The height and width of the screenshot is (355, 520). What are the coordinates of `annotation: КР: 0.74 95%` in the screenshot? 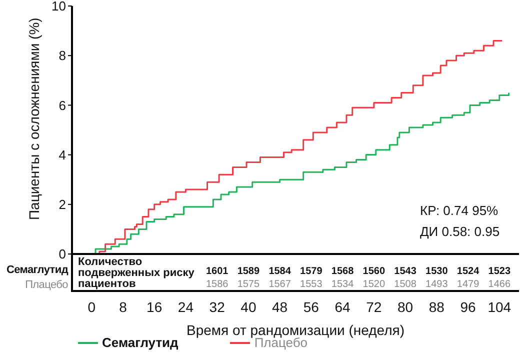 It's located at (460, 211).